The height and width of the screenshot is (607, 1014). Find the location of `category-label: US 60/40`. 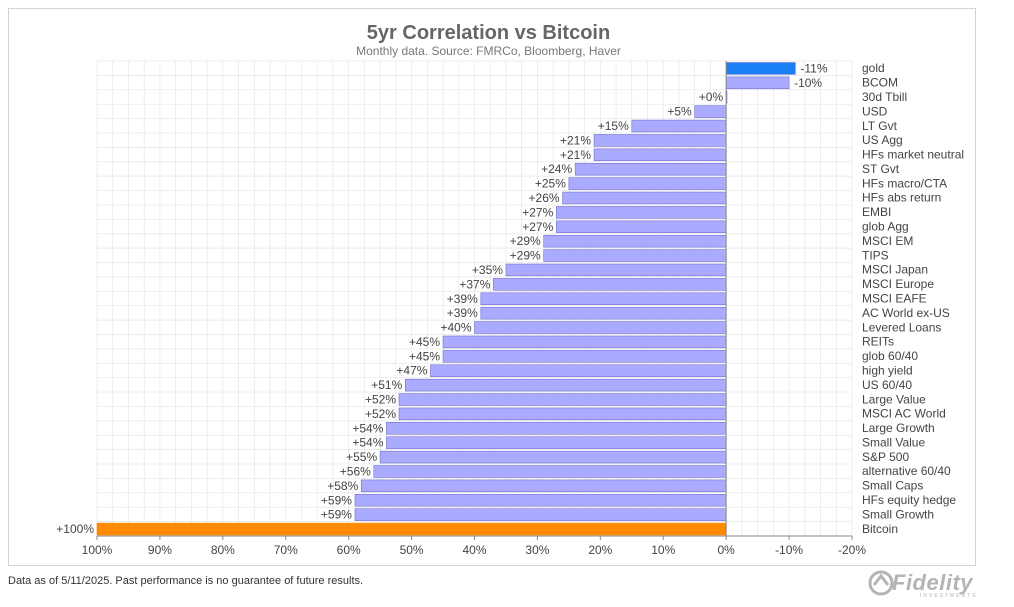

category-label: US 60/40 is located at coordinates (887, 385).